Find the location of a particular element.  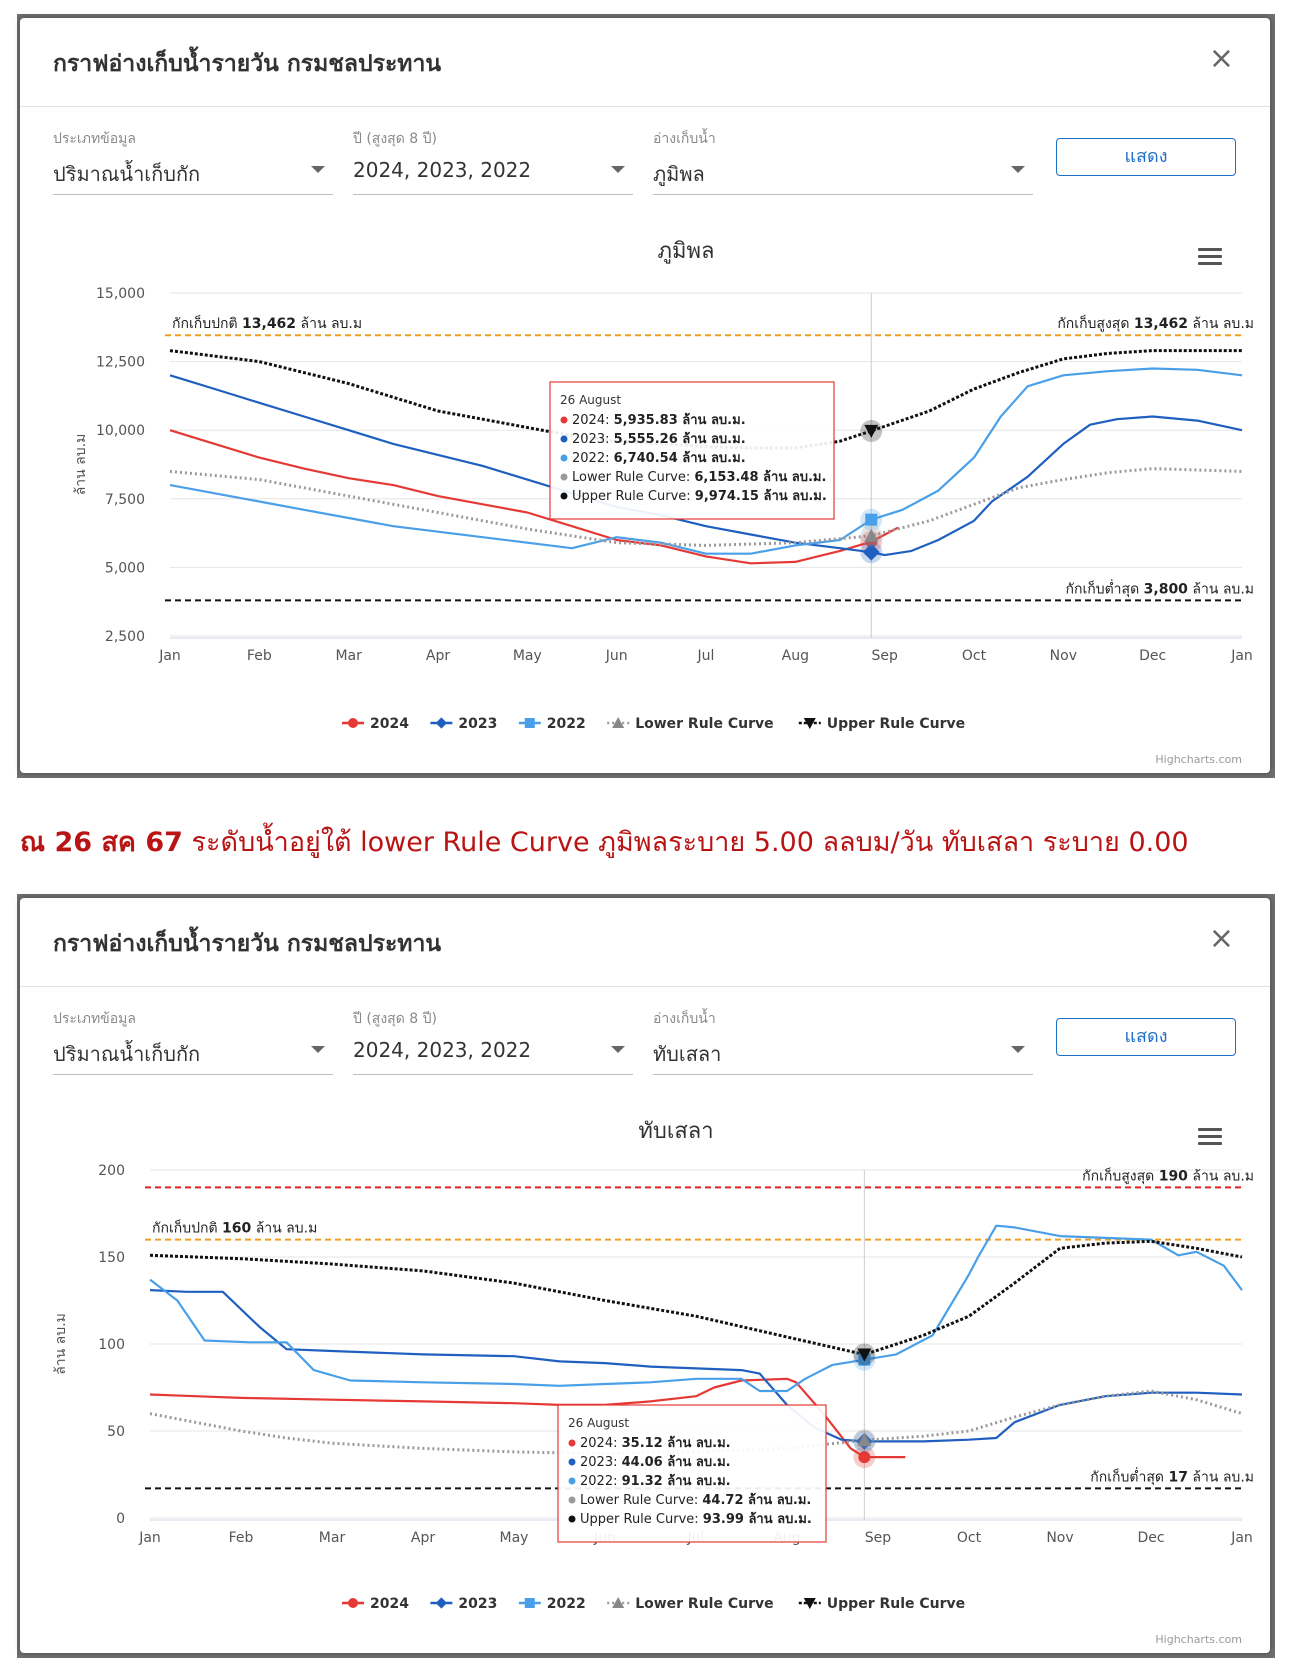

tooltip-row: Upper Rule Curve: 9,974.15 ล้าน ลบ.ม. is located at coordinates (699, 496).